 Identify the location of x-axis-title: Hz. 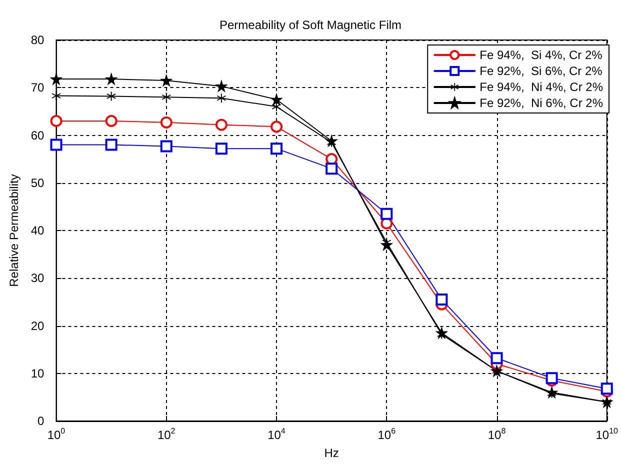
(331, 453).